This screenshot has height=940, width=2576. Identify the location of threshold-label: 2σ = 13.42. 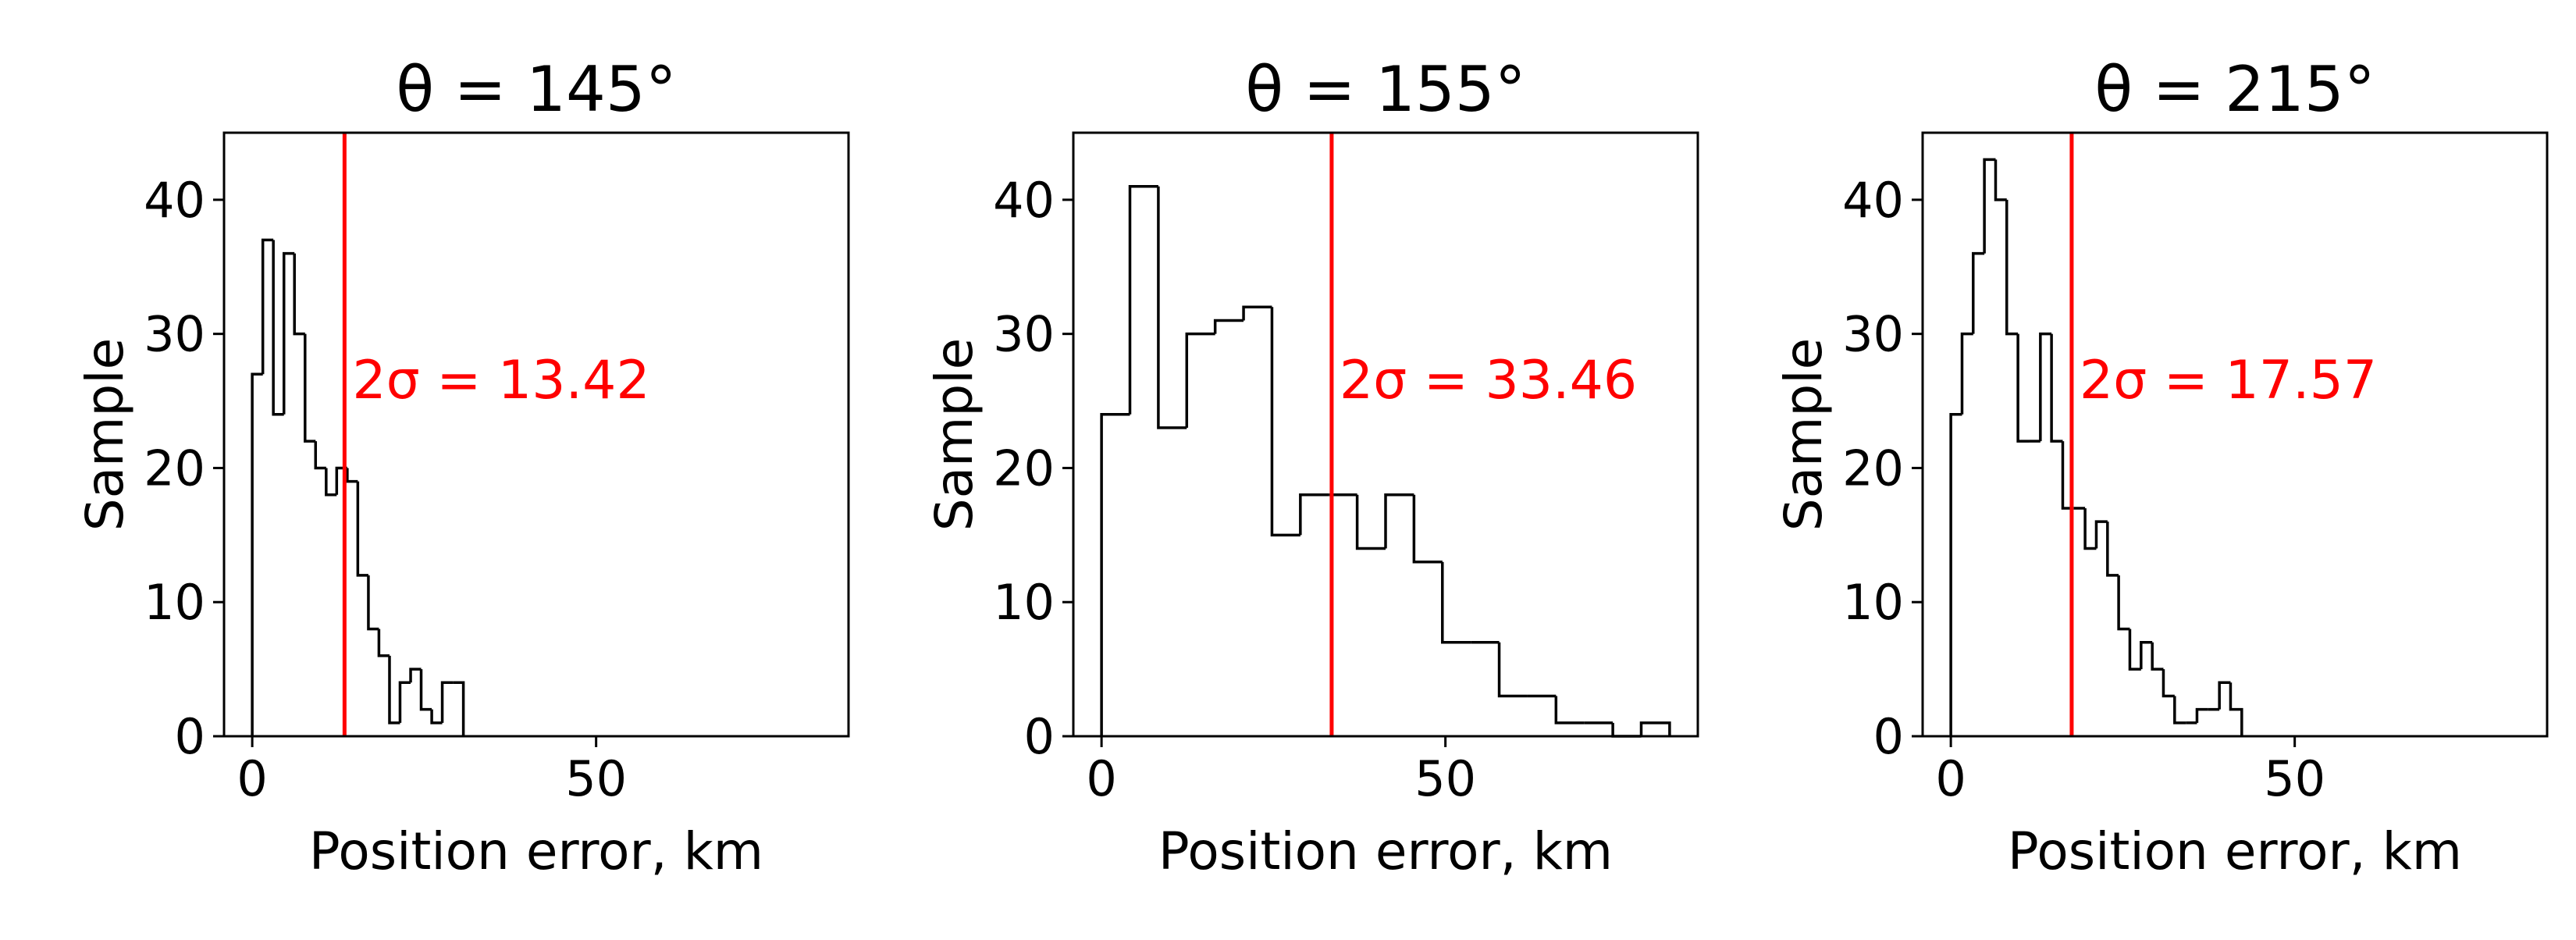
(500, 380).